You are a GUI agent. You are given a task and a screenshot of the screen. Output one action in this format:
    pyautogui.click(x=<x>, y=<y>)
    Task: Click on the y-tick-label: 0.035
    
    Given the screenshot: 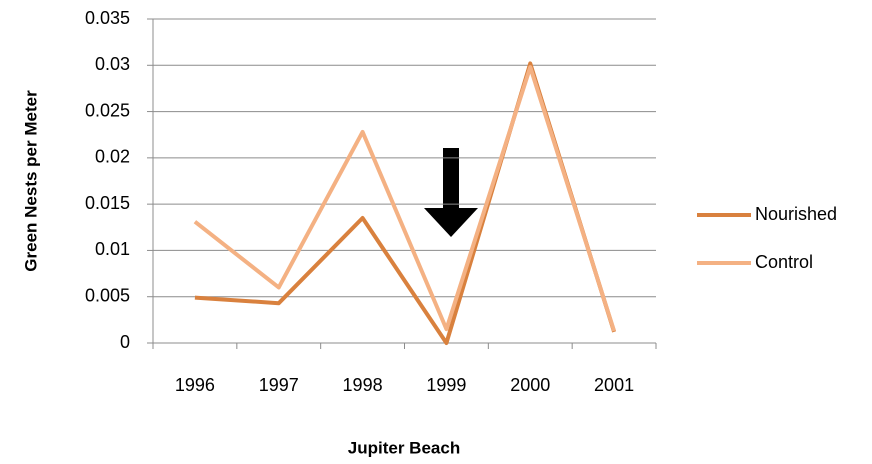 What is the action you would take?
    pyautogui.click(x=107, y=18)
    